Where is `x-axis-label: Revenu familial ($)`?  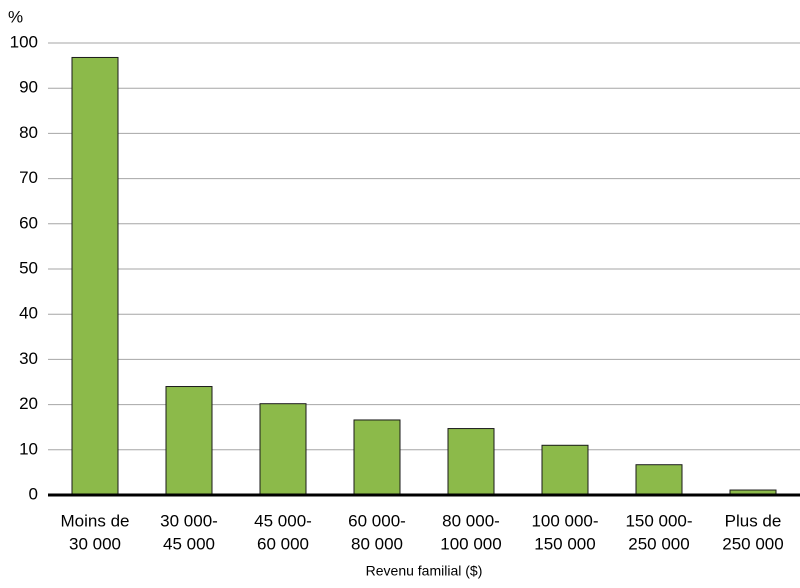
x-axis-label: Revenu familial ($) is located at coordinates (424, 571).